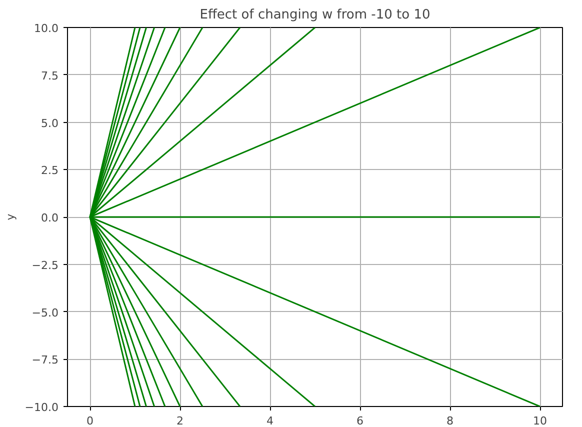 This screenshot has height=427, width=582. Describe the element at coordinates (41, 407) in the screenshot. I see `y-tick-label: −10.0` at that location.